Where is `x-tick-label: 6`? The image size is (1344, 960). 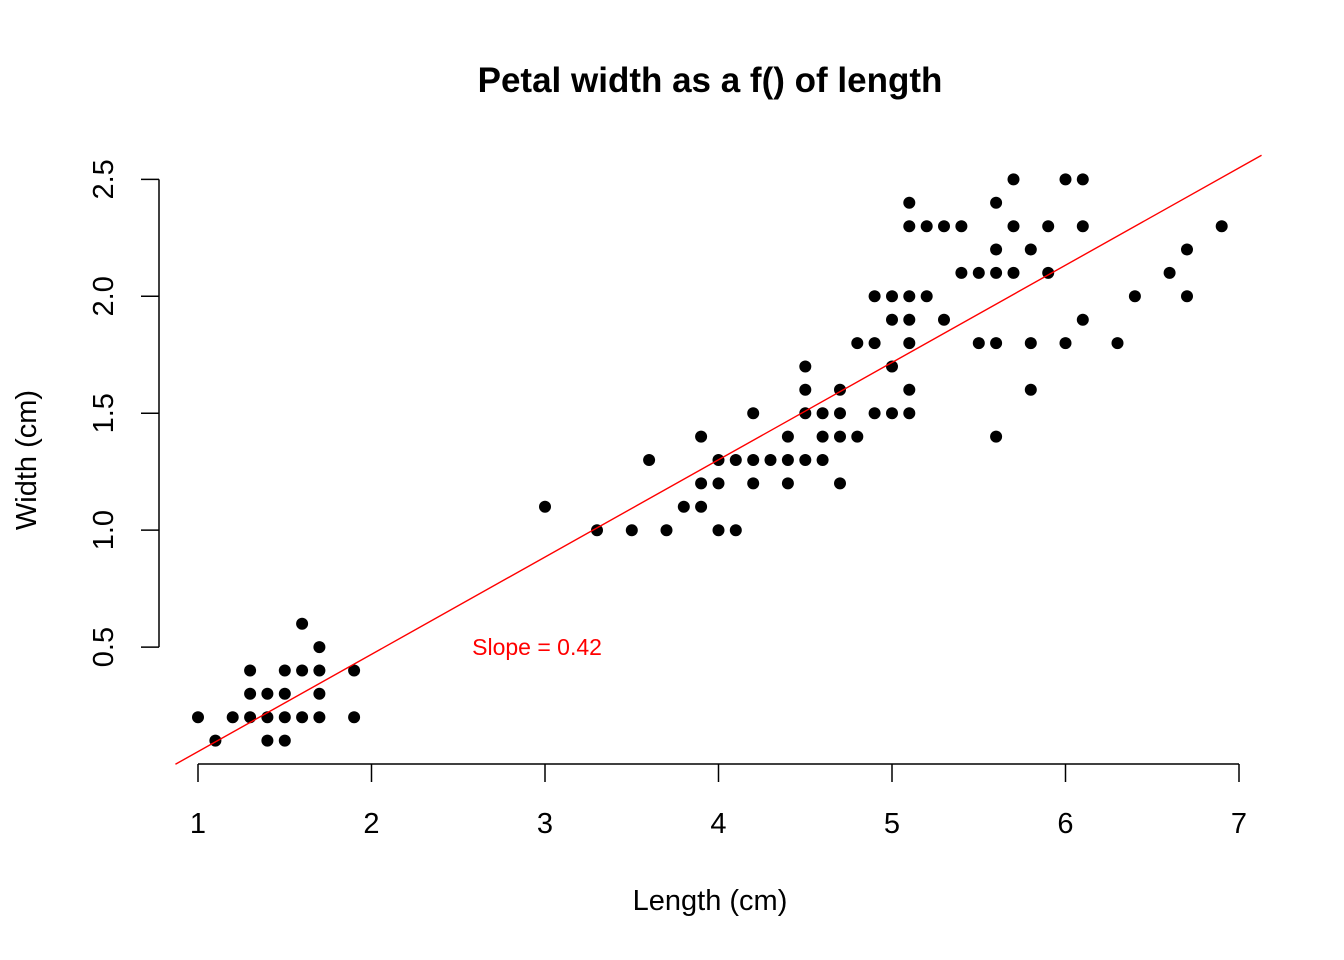 x-tick-label: 6 is located at coordinates (1065, 824).